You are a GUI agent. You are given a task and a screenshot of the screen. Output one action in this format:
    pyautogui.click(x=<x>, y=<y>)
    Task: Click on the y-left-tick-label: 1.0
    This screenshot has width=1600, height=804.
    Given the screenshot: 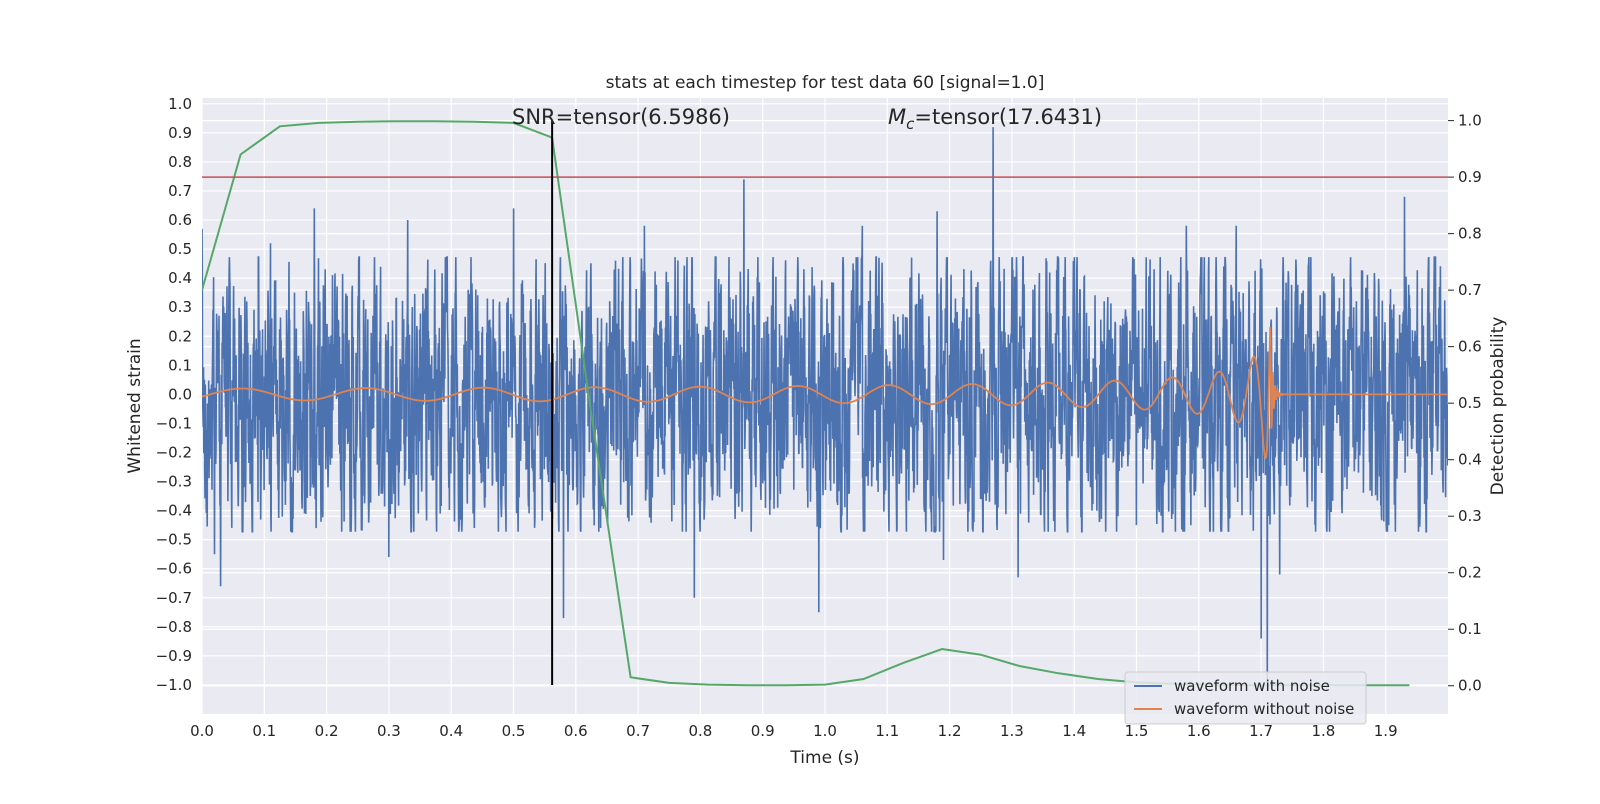 What is the action you would take?
    pyautogui.click(x=180, y=104)
    